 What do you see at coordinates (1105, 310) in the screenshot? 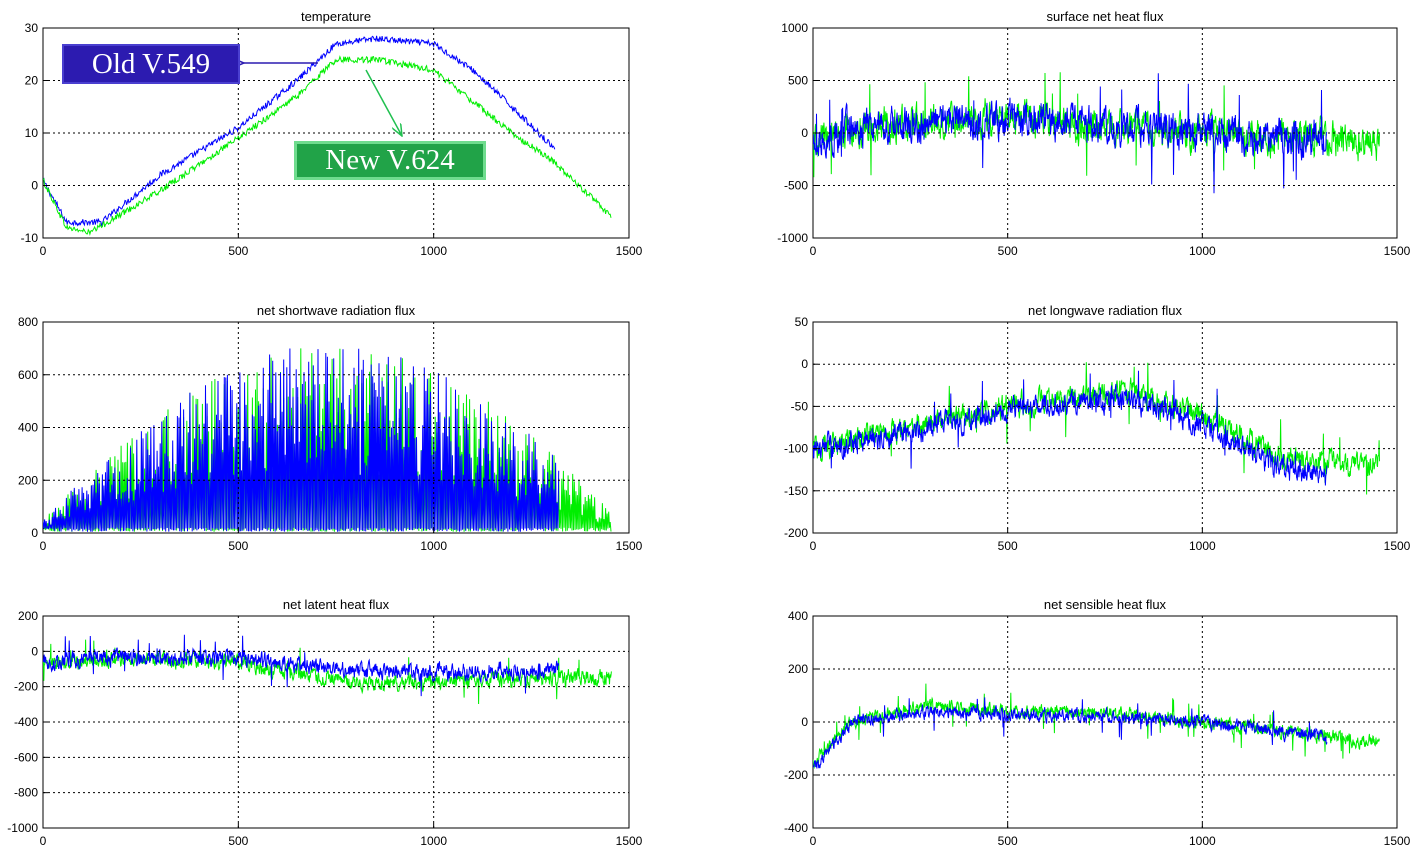
I see `net-longwave-radiation-flux-title: net longwave radiation flux` at bounding box center [1105, 310].